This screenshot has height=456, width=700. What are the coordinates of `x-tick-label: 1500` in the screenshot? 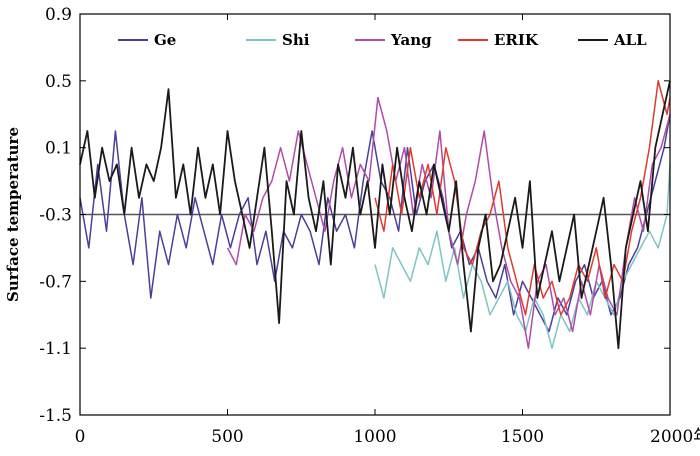 It's located at (522, 437).